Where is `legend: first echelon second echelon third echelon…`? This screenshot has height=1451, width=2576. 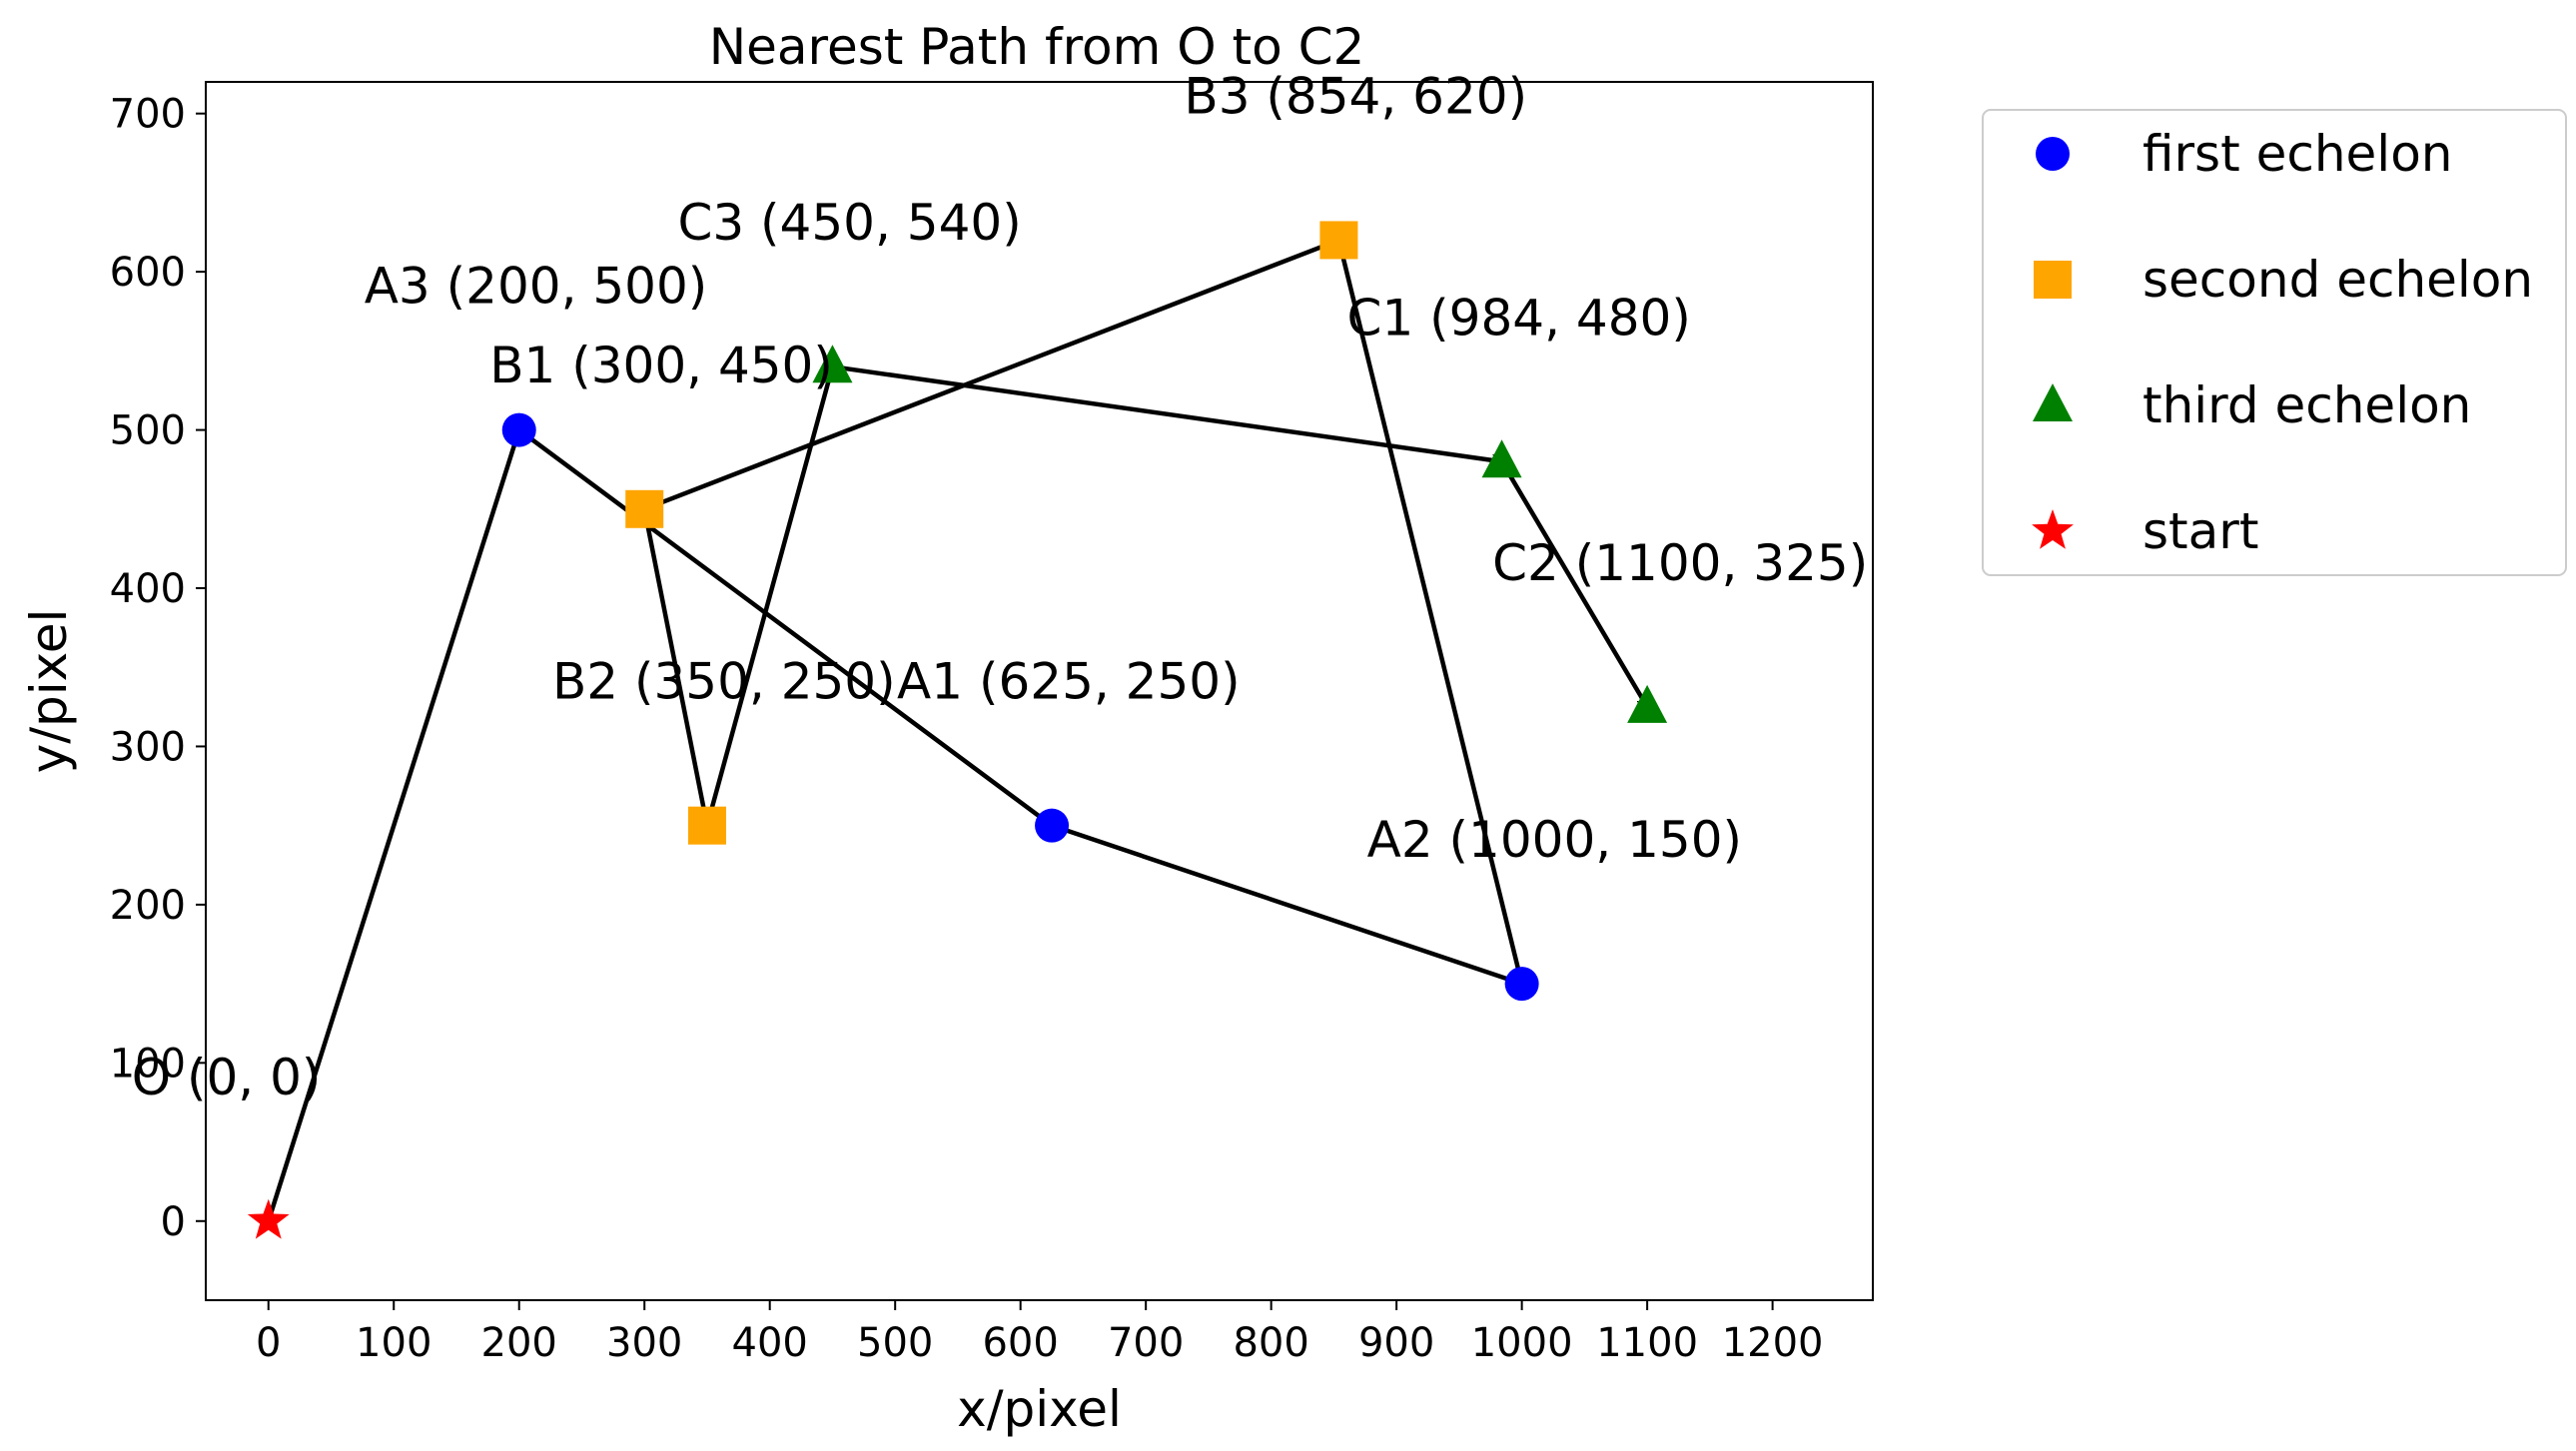 legend: first echelon second echelon third echelon… is located at coordinates (2275, 342).